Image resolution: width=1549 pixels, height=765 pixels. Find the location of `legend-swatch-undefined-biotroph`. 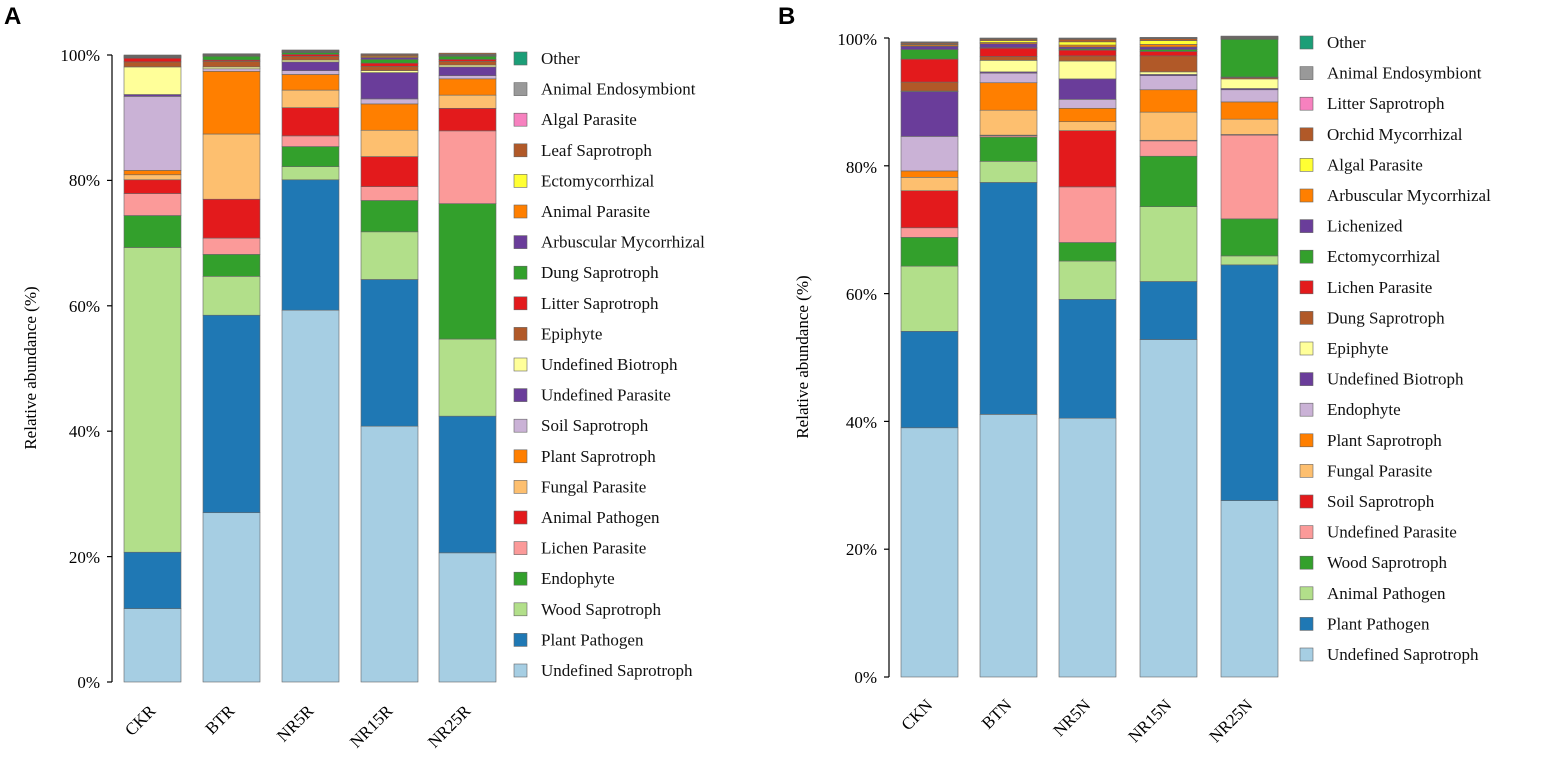

legend-swatch-undefined-biotroph is located at coordinates (520, 364).